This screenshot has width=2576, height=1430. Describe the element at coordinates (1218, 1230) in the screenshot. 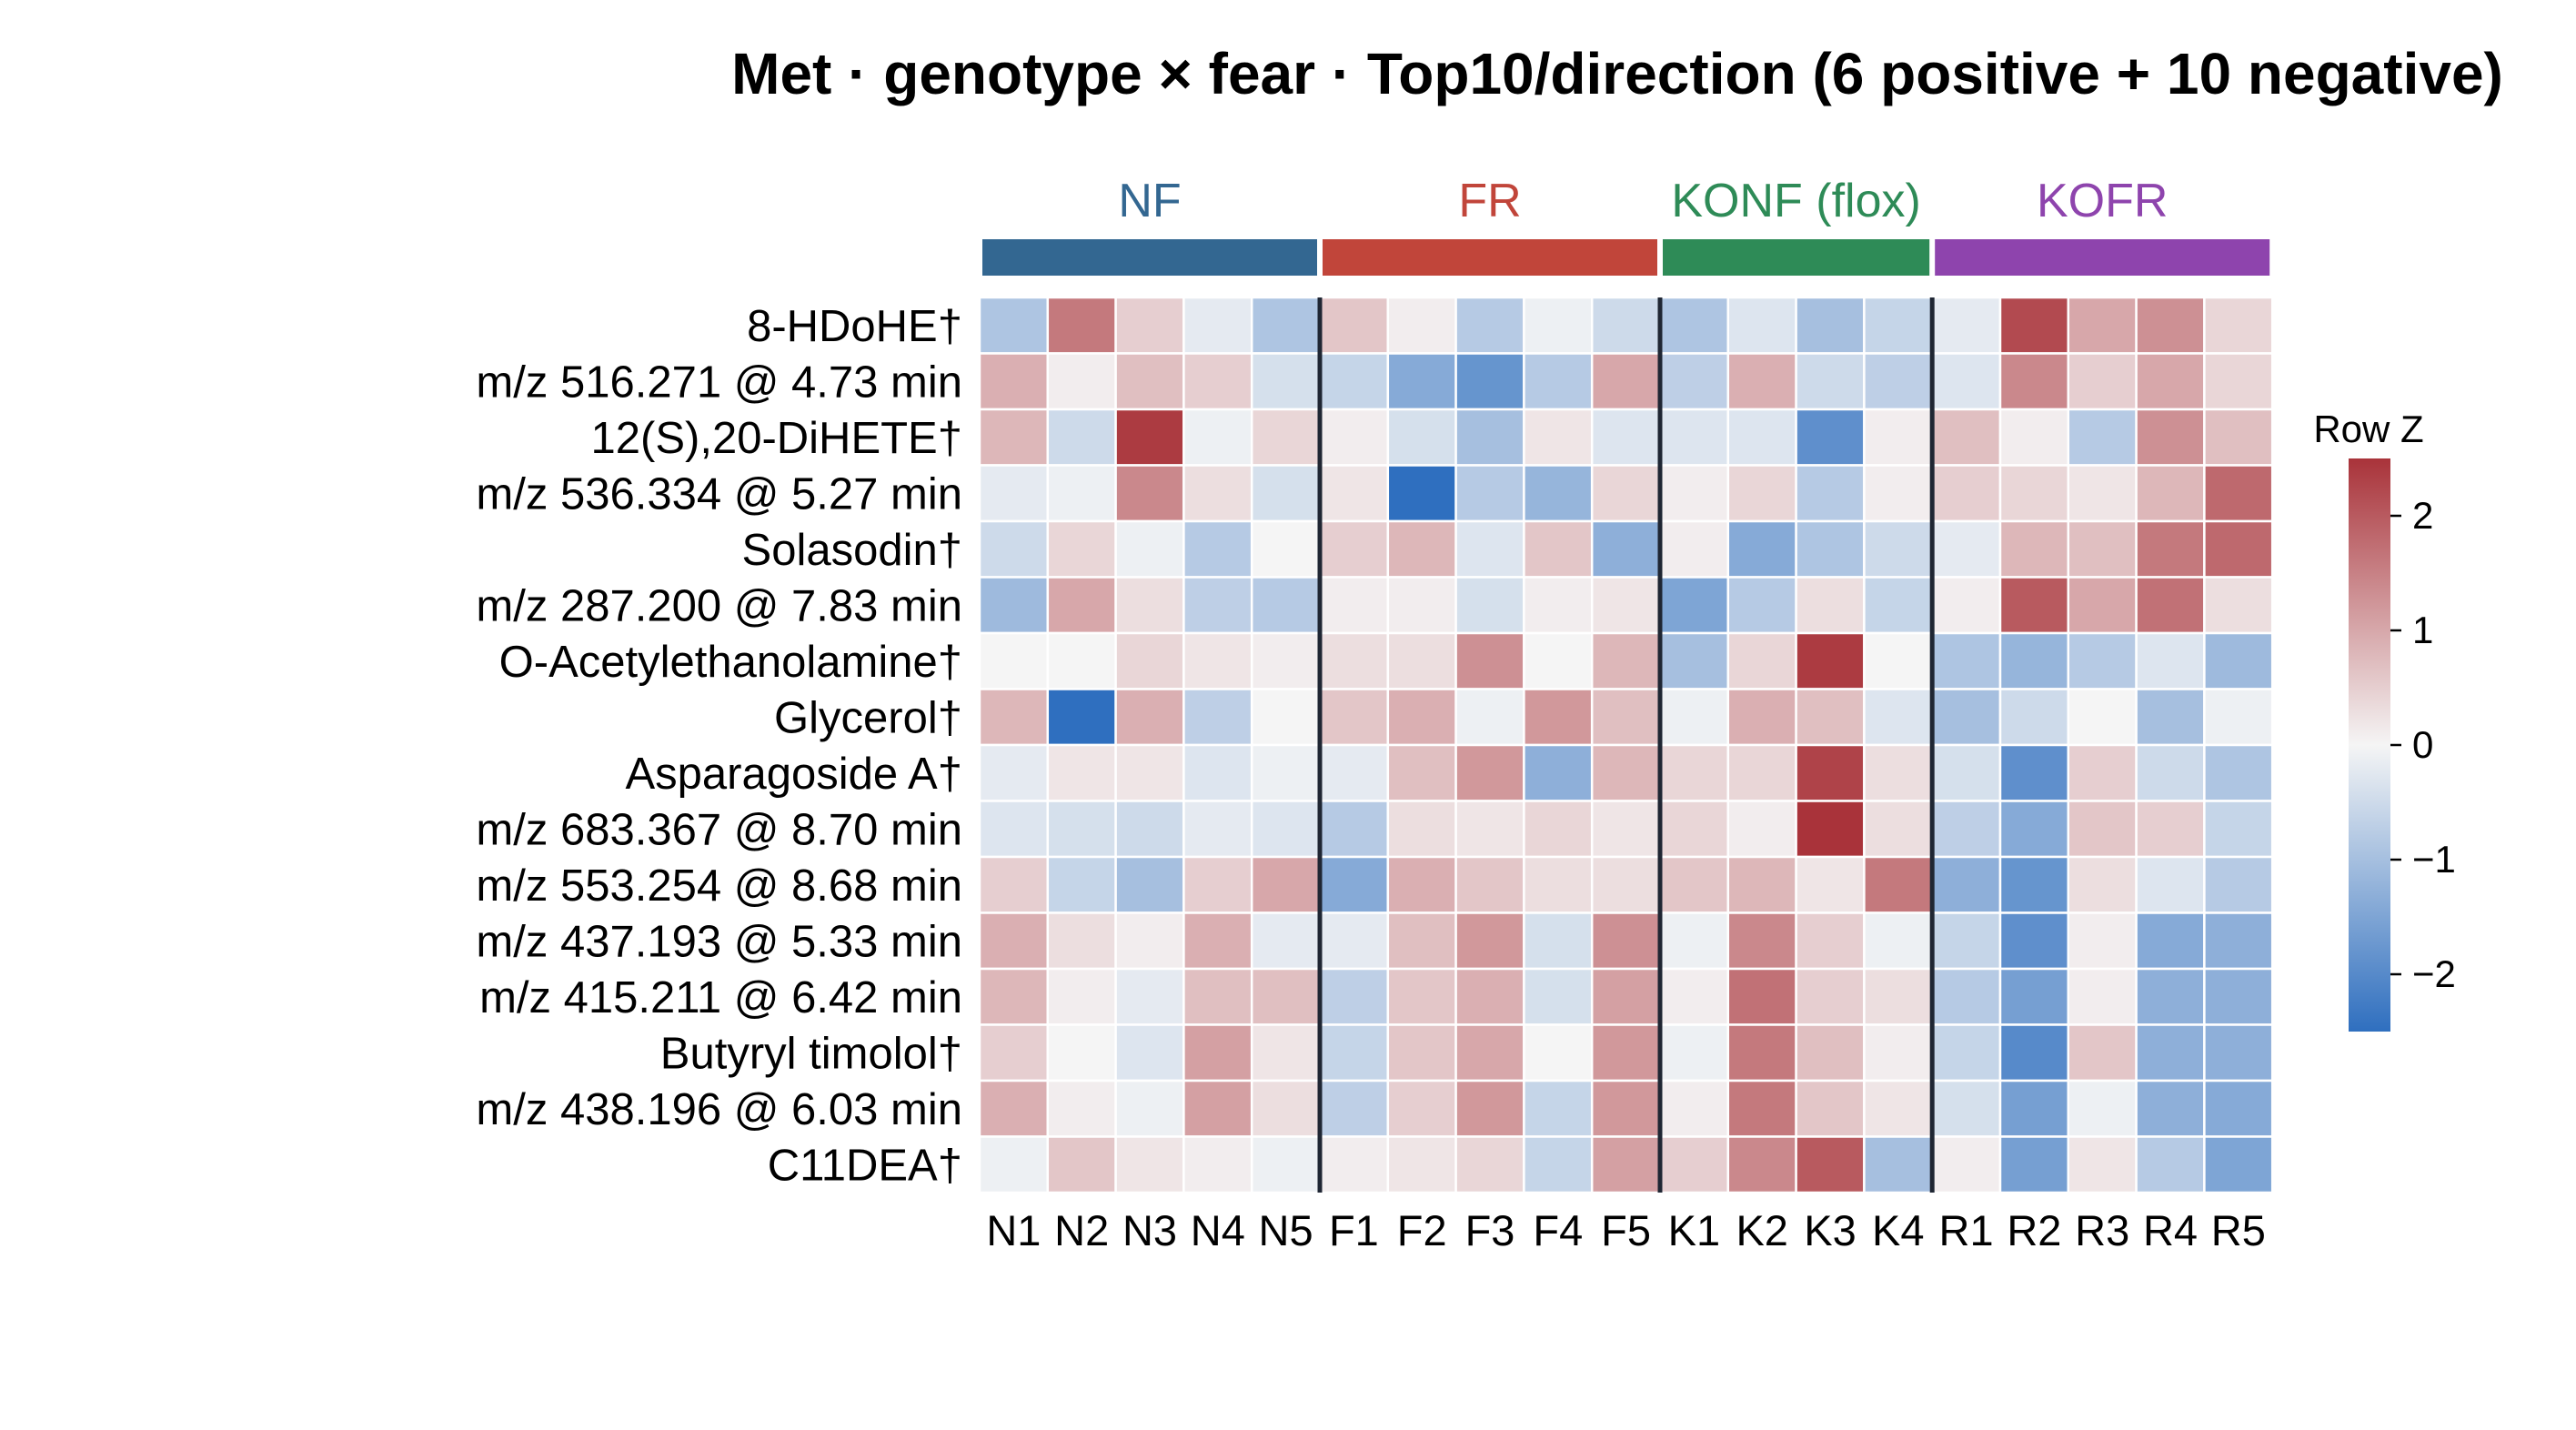

I see `column-label: N4` at that location.